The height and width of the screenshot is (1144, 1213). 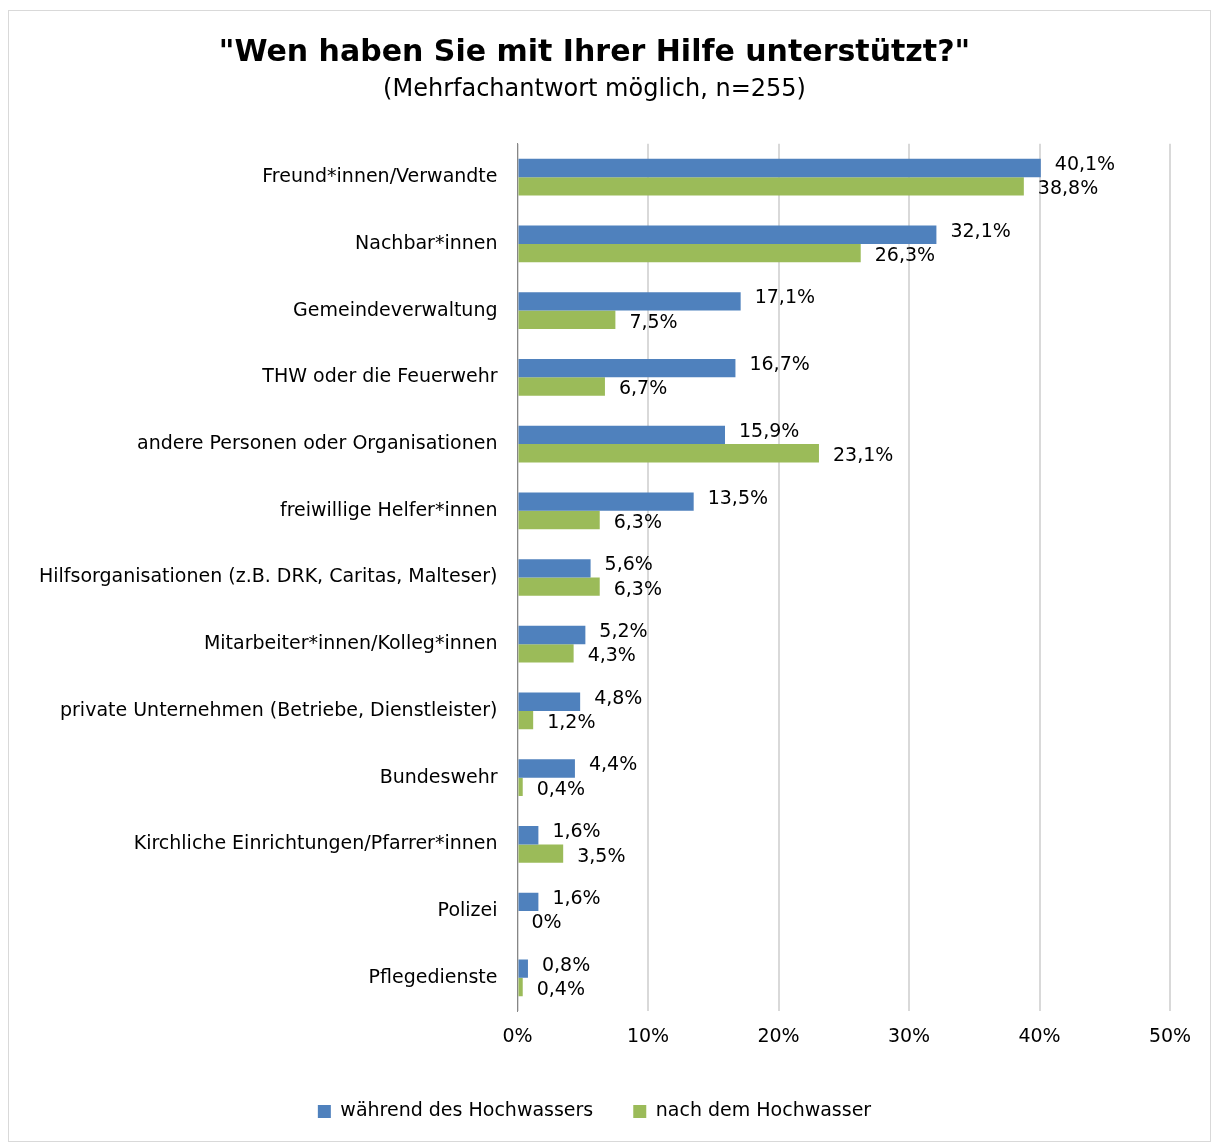 What do you see at coordinates (517, 1034) in the screenshot?
I see `x-tick-label: 0%` at bounding box center [517, 1034].